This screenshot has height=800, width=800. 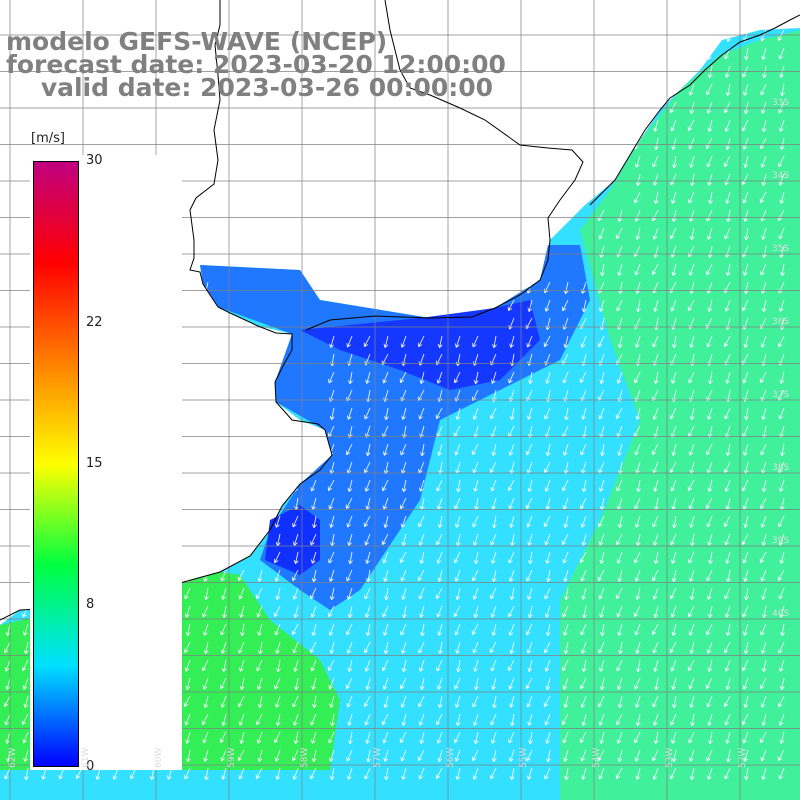 I want to click on lon-label: 59W, so click(x=232, y=757).